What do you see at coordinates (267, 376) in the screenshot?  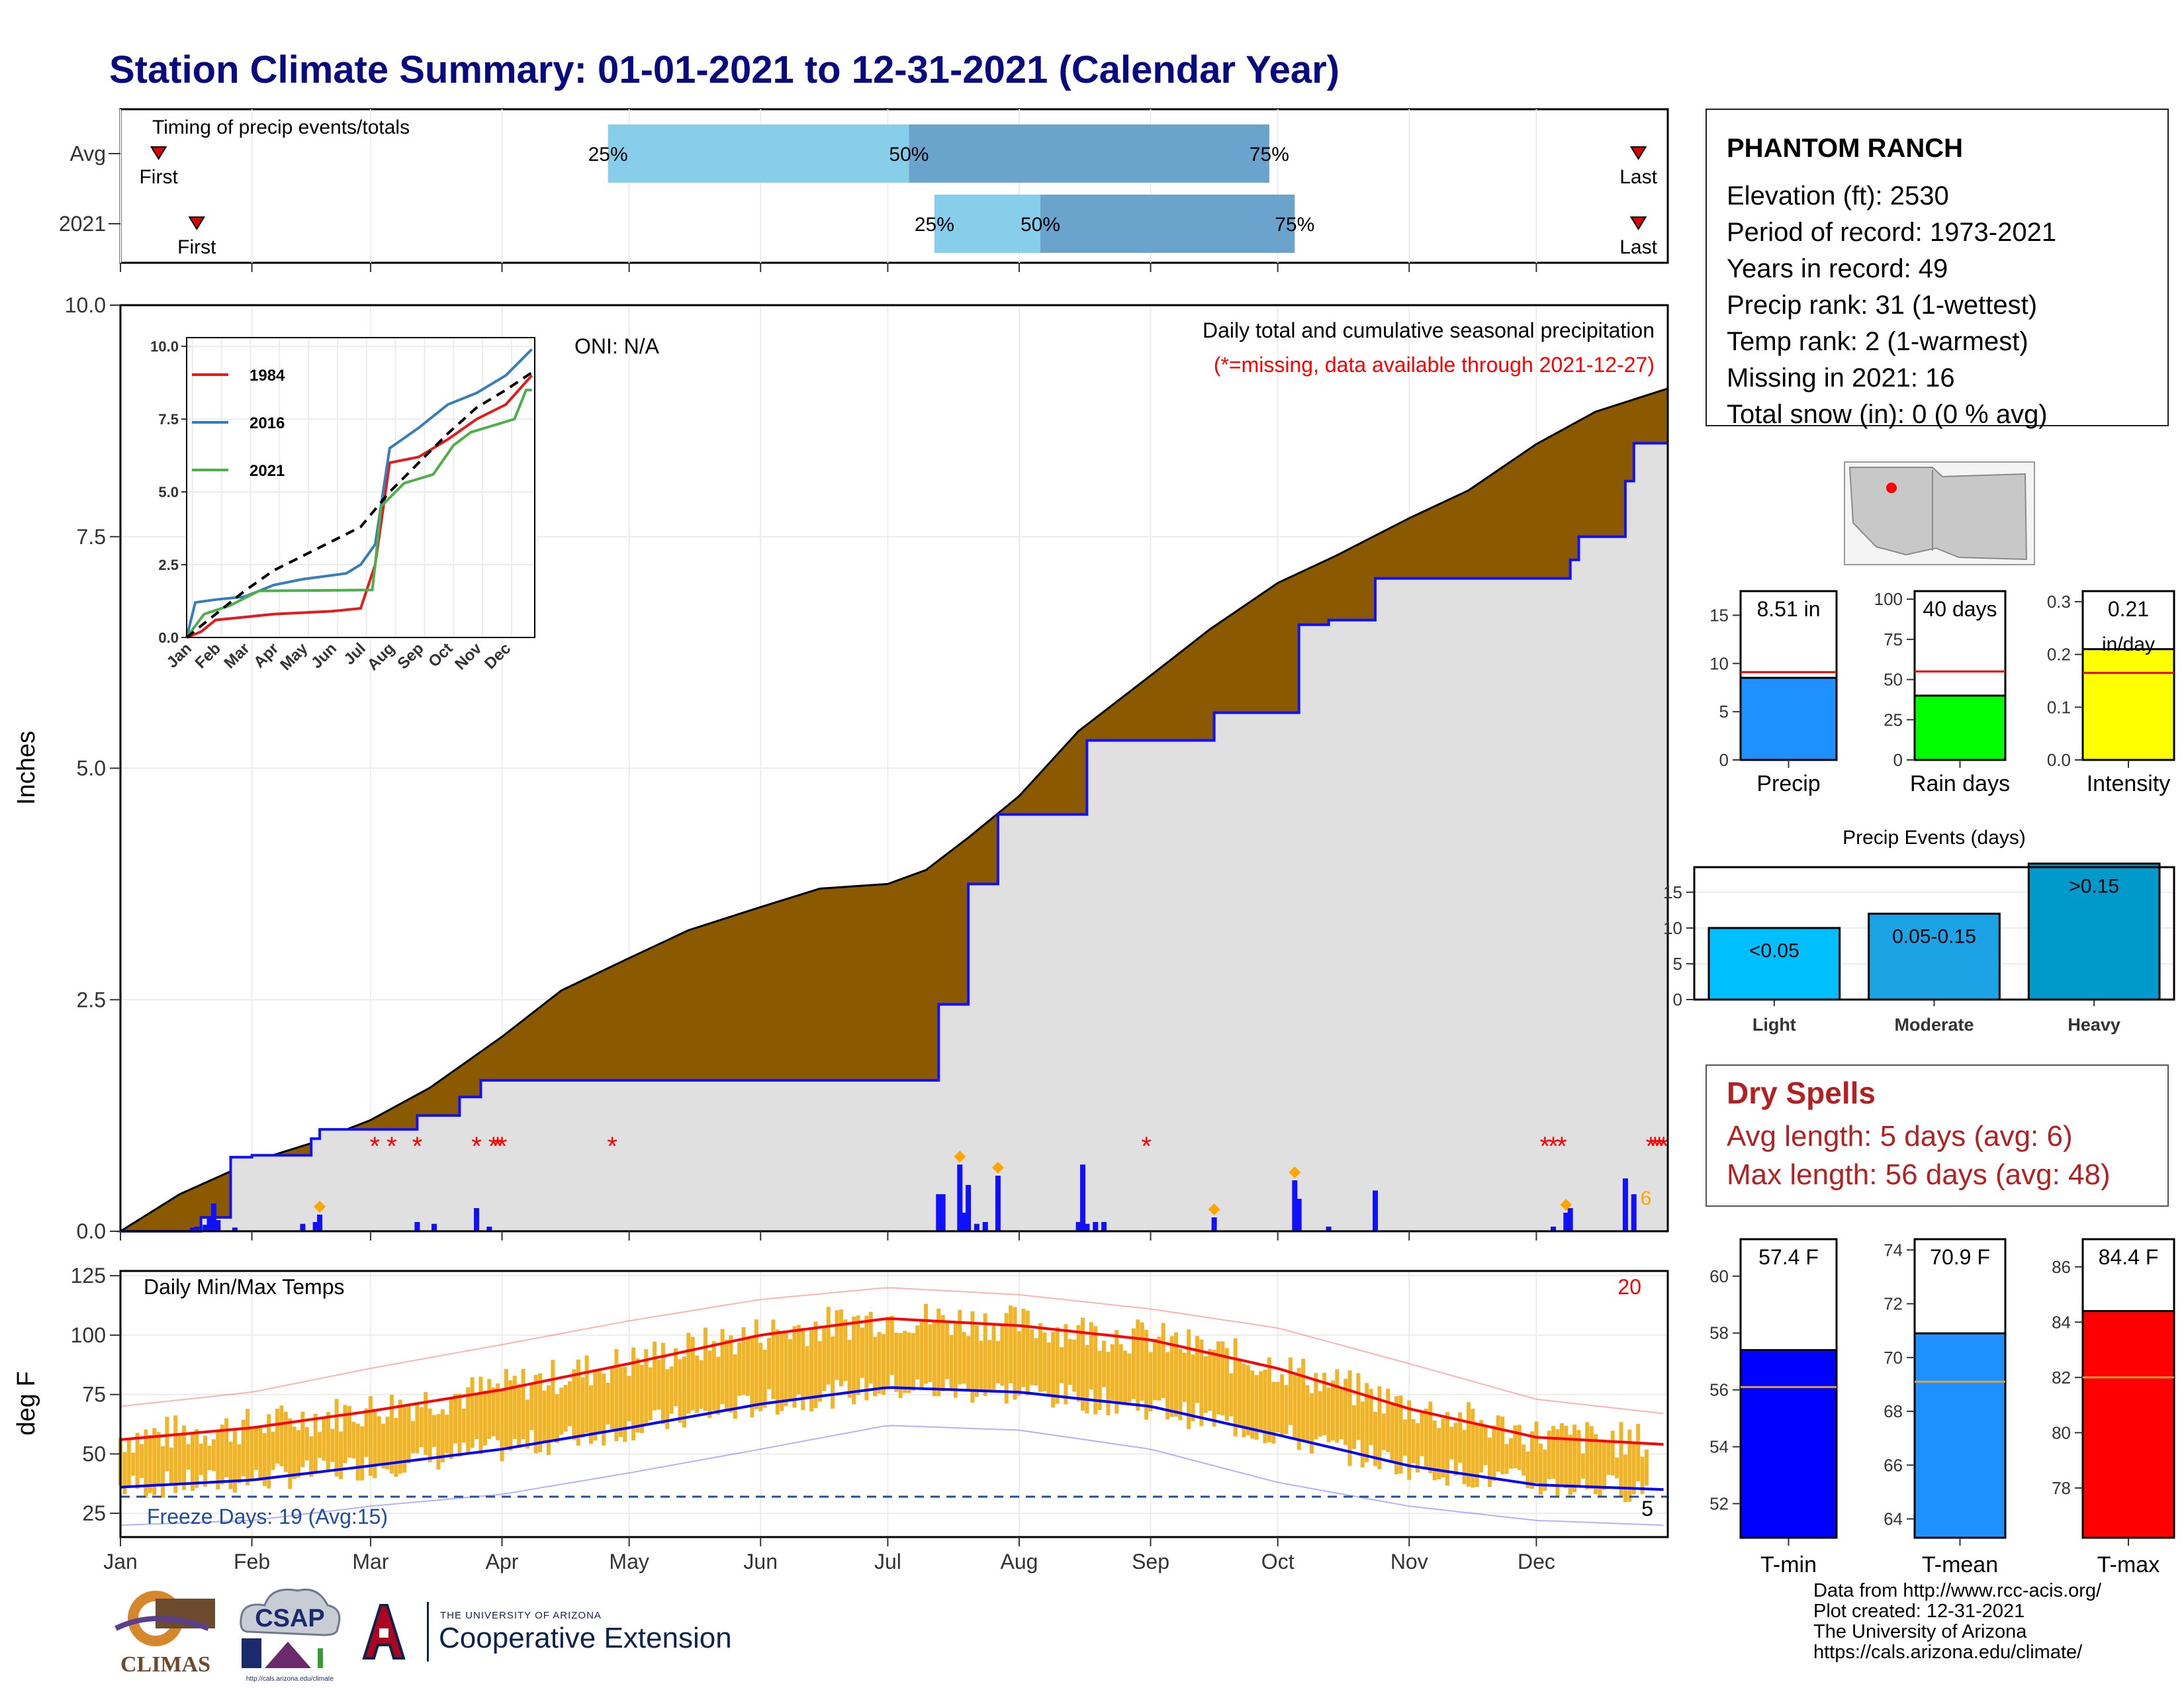 I see `inset-legend-label: 1984` at bounding box center [267, 376].